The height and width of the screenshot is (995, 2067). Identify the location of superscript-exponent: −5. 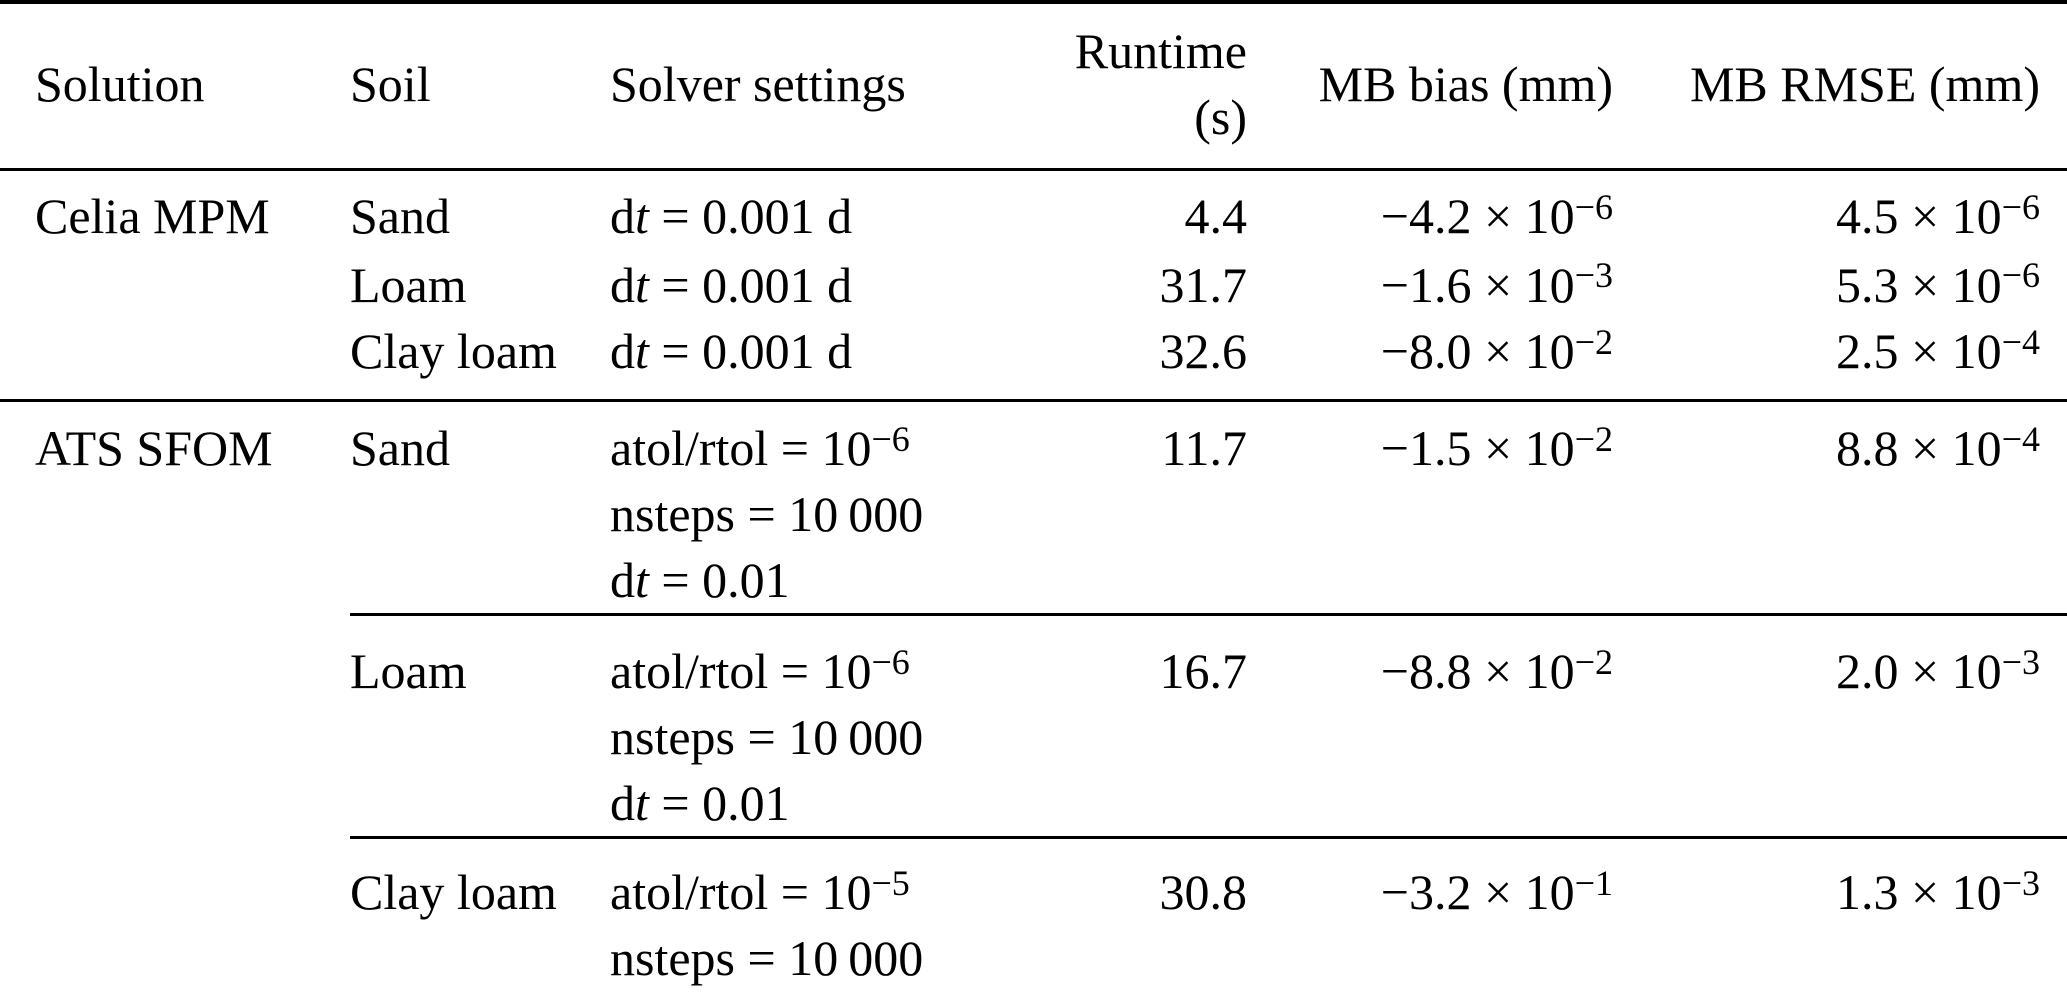
(890, 882).